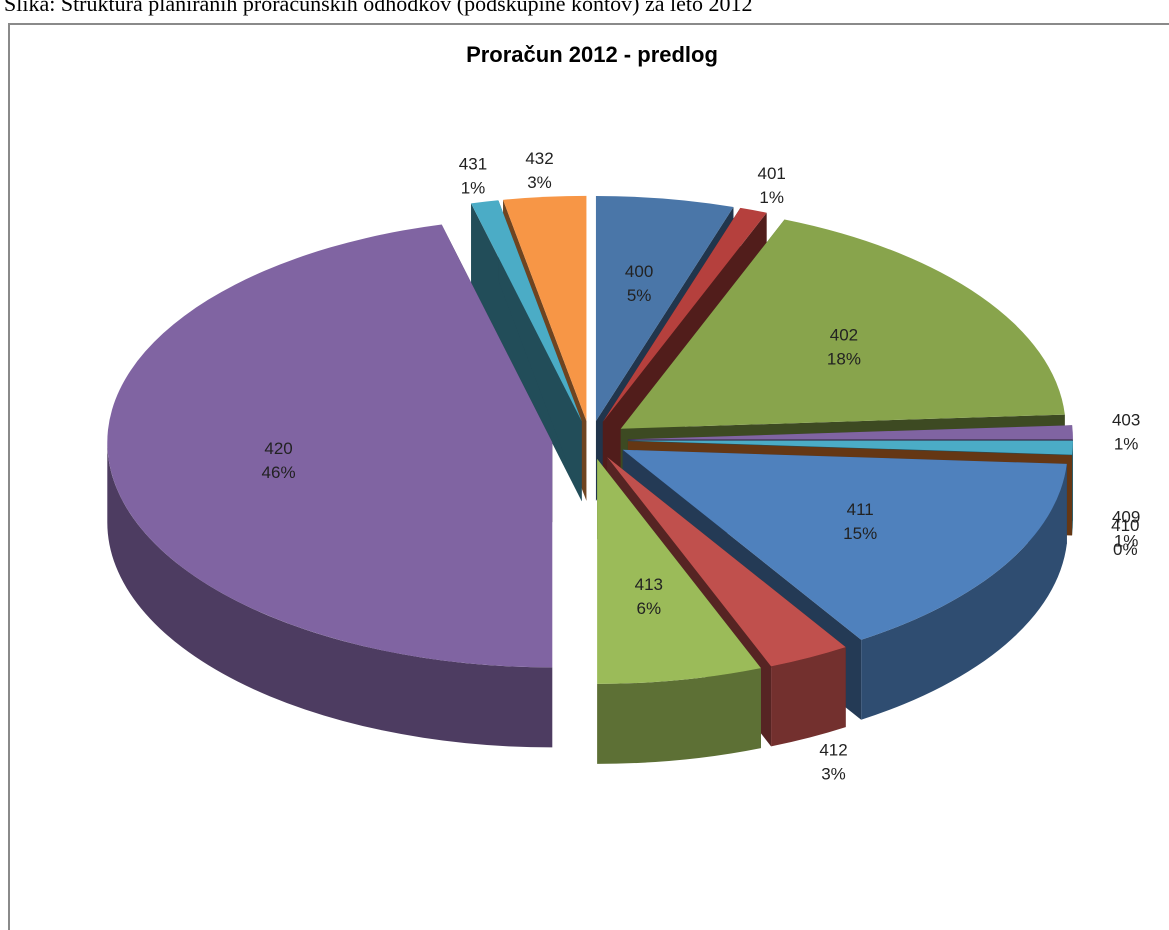 The image size is (1169, 930). I want to click on data-label-value: 5%, so click(639, 296).